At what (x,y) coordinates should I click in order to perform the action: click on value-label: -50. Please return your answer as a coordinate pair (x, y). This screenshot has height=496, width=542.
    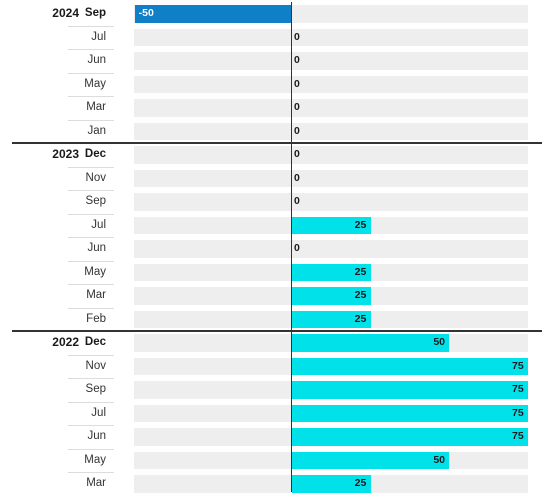
    Looking at the image, I should click on (146, 13).